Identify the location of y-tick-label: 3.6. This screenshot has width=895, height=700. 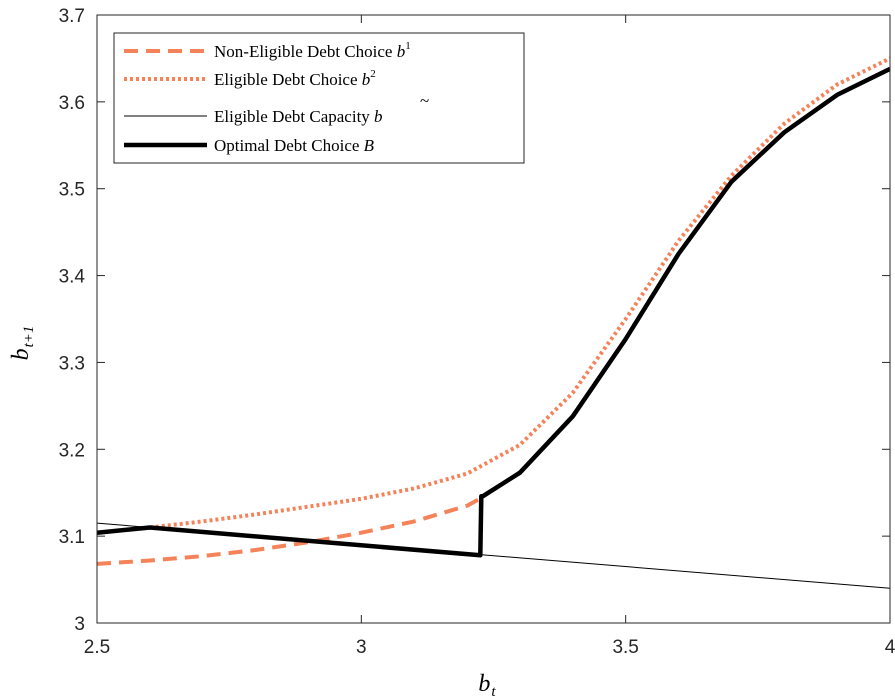
(72, 103).